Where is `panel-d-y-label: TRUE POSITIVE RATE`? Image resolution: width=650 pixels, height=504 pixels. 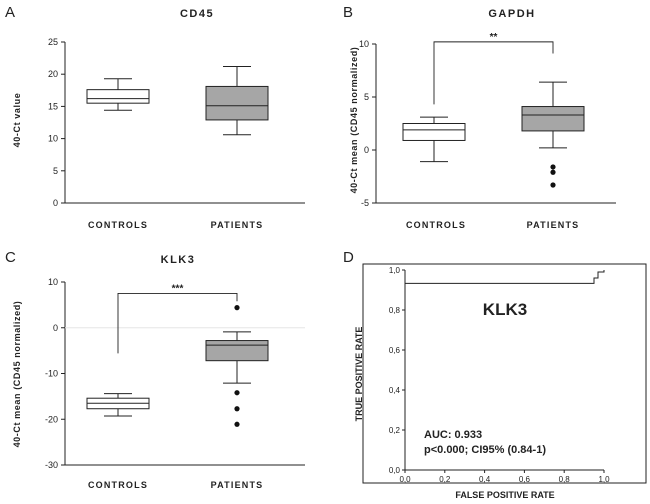
panel-d-y-label: TRUE POSITIVE RATE is located at coordinates (359, 374).